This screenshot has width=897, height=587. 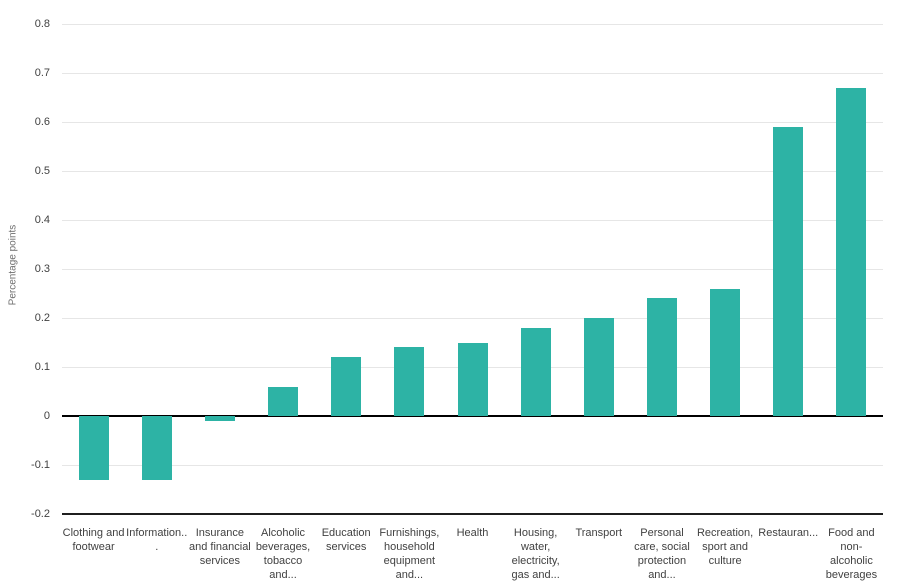 What do you see at coordinates (42, 219) in the screenshot?
I see `y-tick-label: 0.4` at bounding box center [42, 219].